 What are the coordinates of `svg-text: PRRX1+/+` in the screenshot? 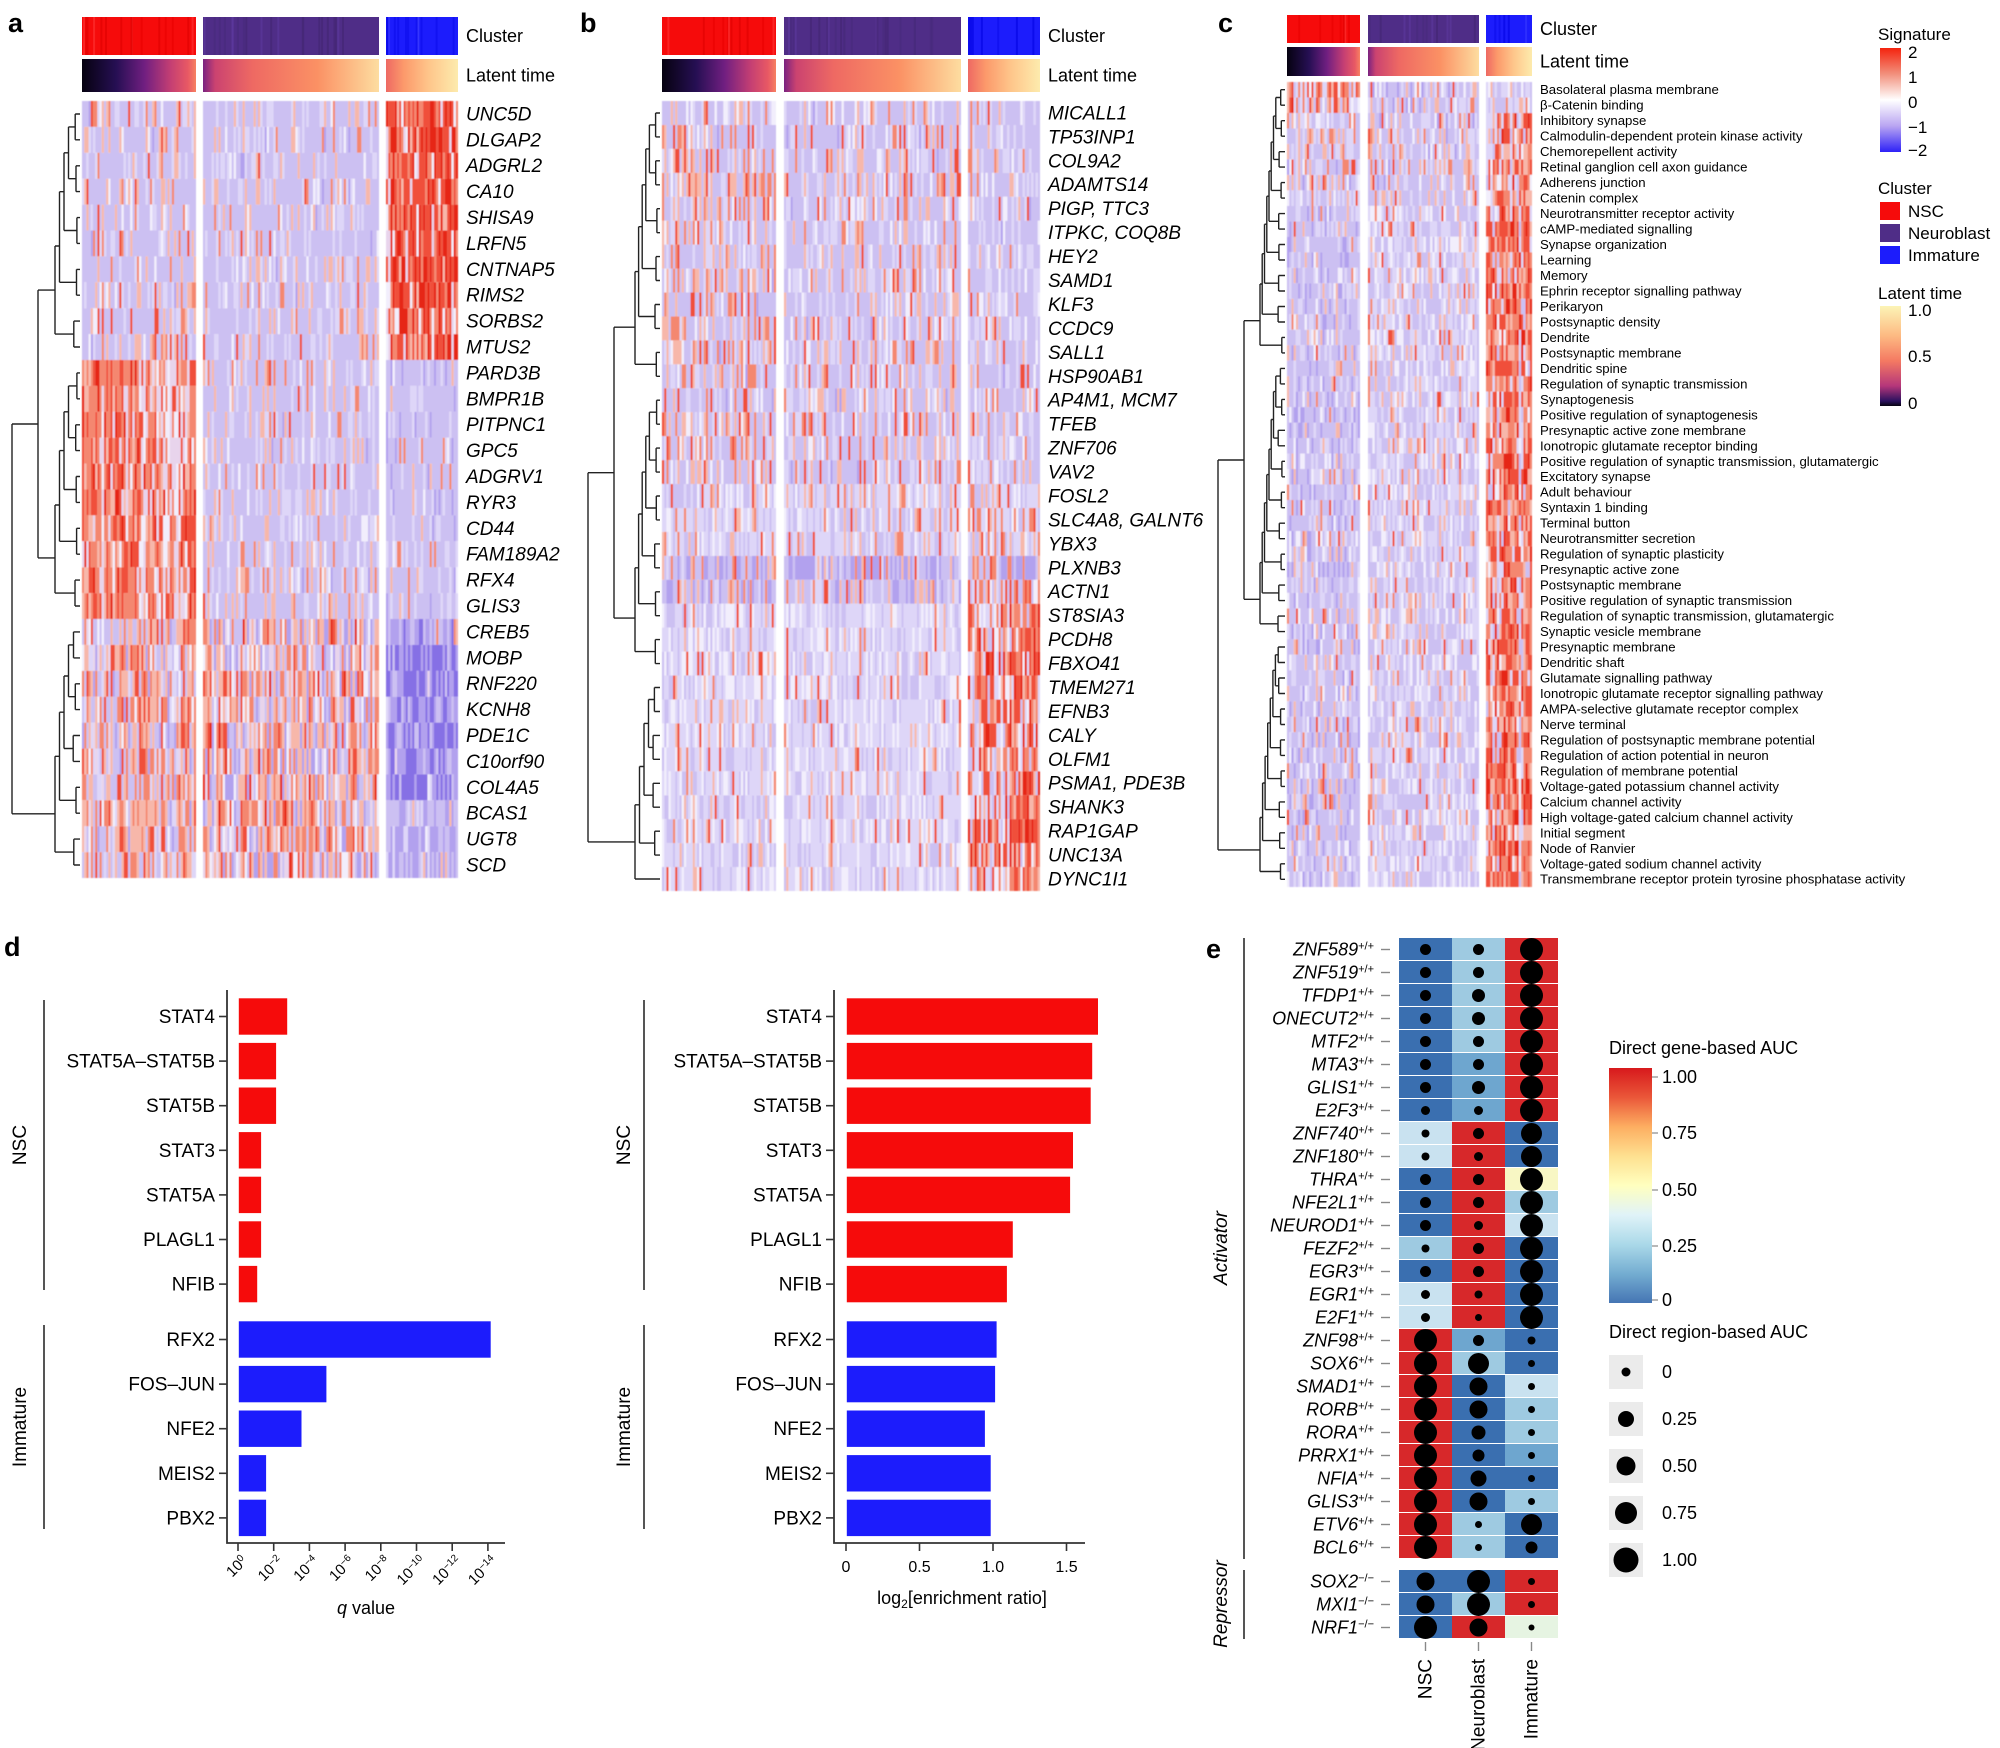 It's located at (1336, 1456).